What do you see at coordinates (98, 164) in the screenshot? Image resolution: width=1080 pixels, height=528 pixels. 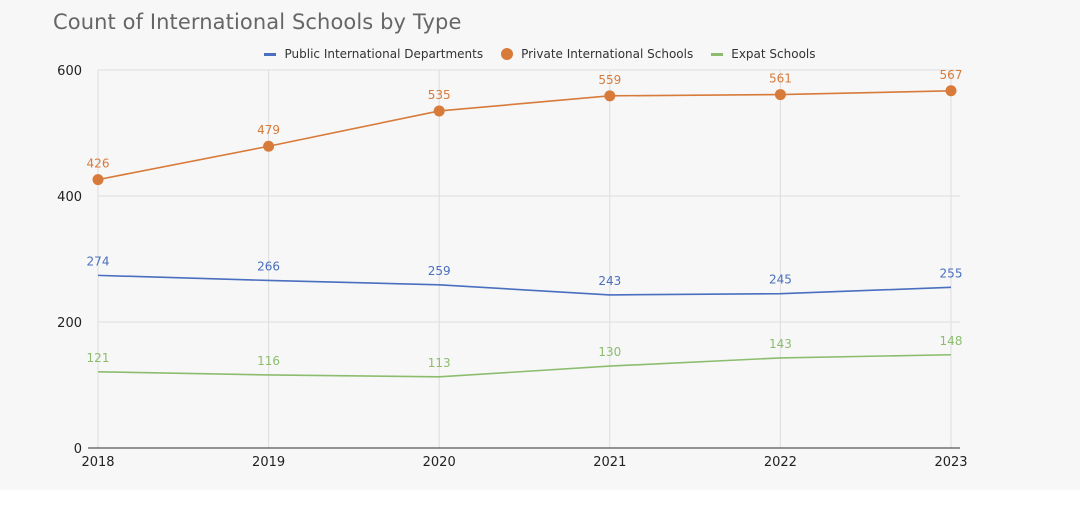 I see `data-label-1: 426` at bounding box center [98, 164].